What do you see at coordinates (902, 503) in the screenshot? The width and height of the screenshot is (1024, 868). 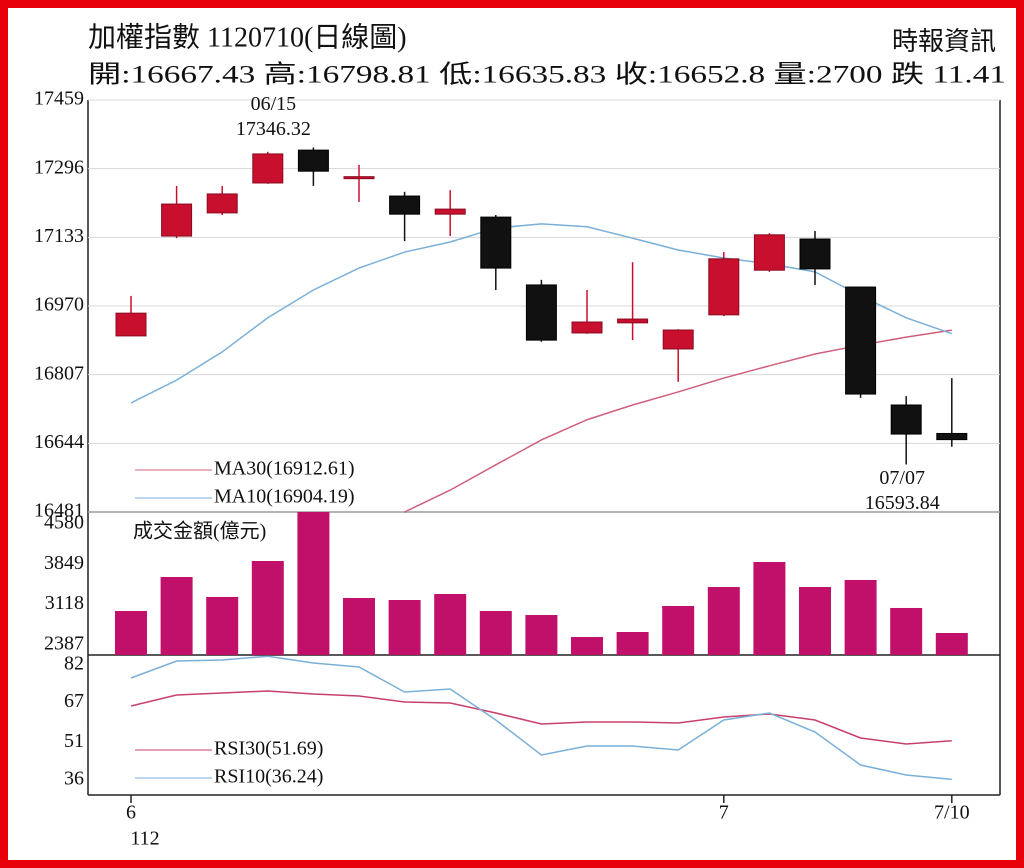 I see `annotation-value: 16593.84` at bounding box center [902, 503].